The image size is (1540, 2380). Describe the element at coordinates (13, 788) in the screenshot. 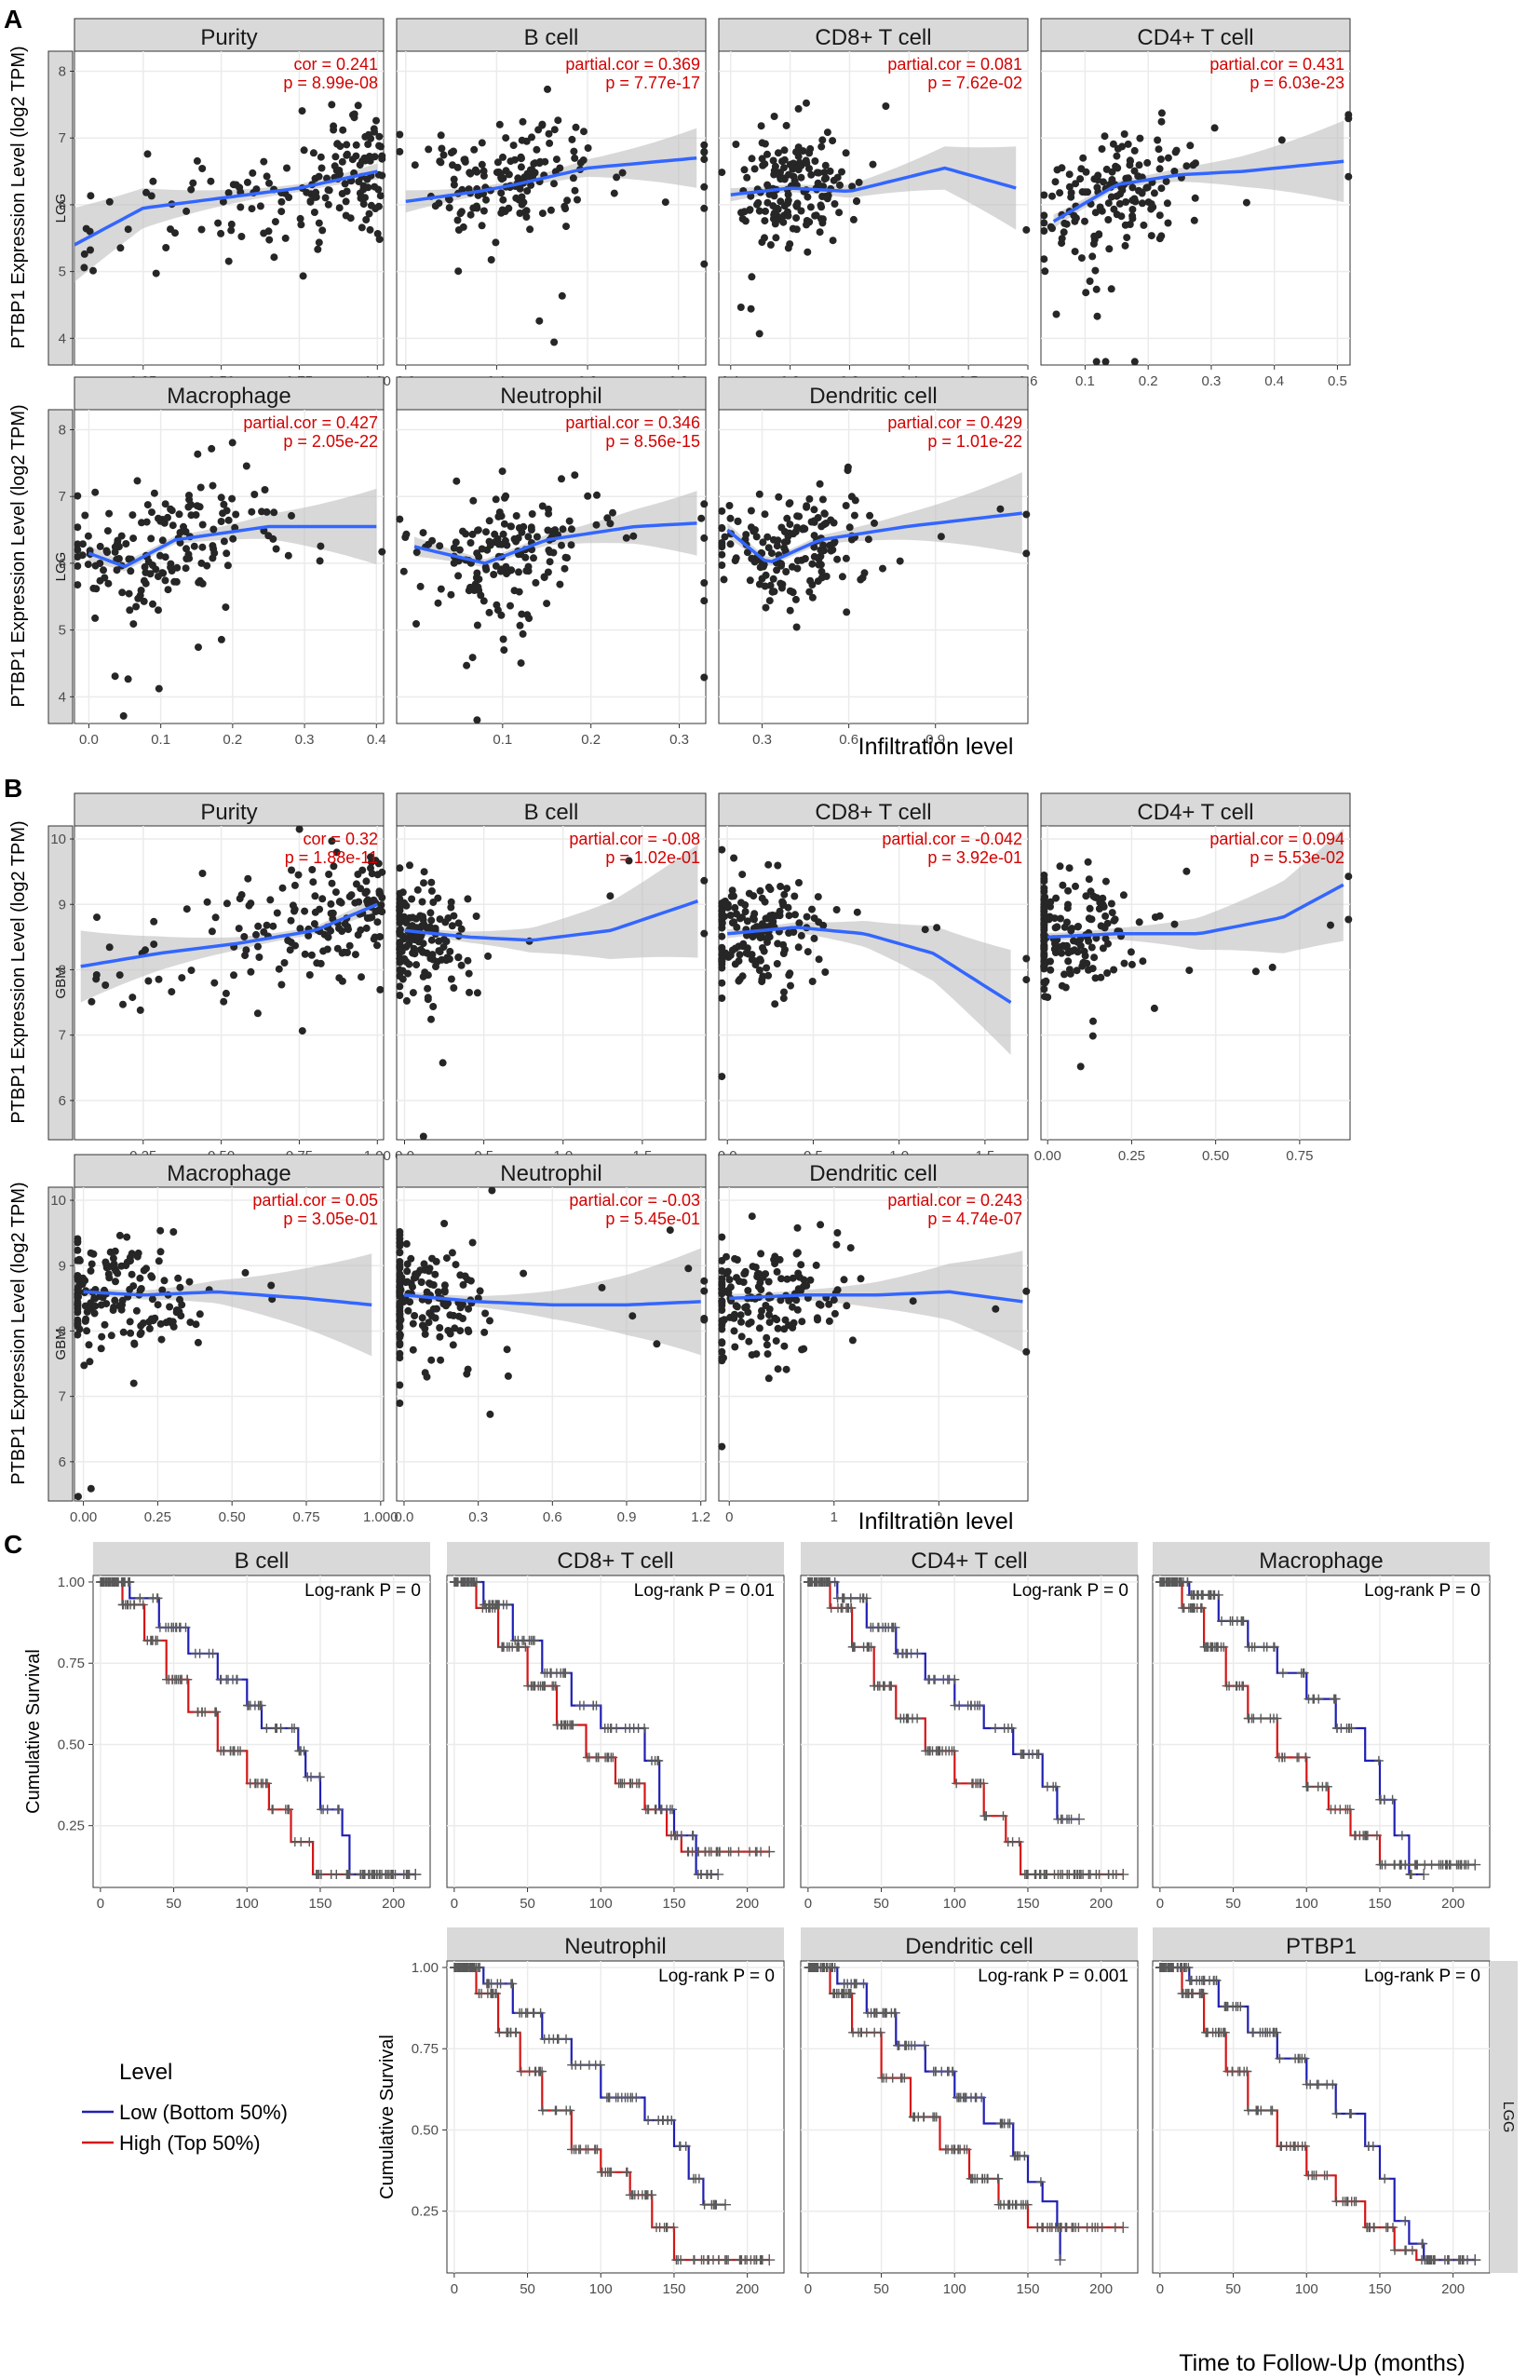

I see `panel-label-b: B` at that location.